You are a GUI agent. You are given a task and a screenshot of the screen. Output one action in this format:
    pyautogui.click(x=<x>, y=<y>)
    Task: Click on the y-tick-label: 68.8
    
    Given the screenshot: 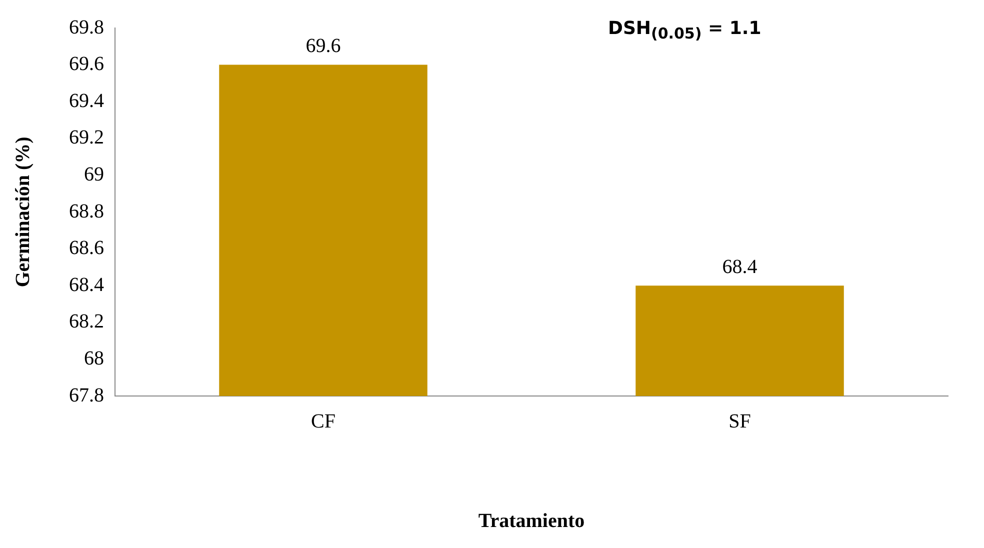 What is the action you would take?
    pyautogui.click(x=86, y=211)
    